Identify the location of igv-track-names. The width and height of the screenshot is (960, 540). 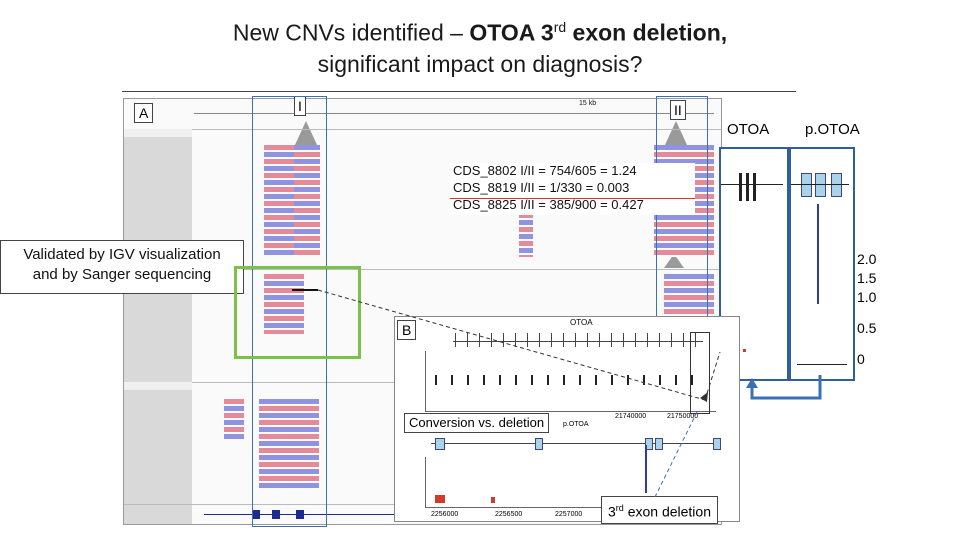
(158, 326).